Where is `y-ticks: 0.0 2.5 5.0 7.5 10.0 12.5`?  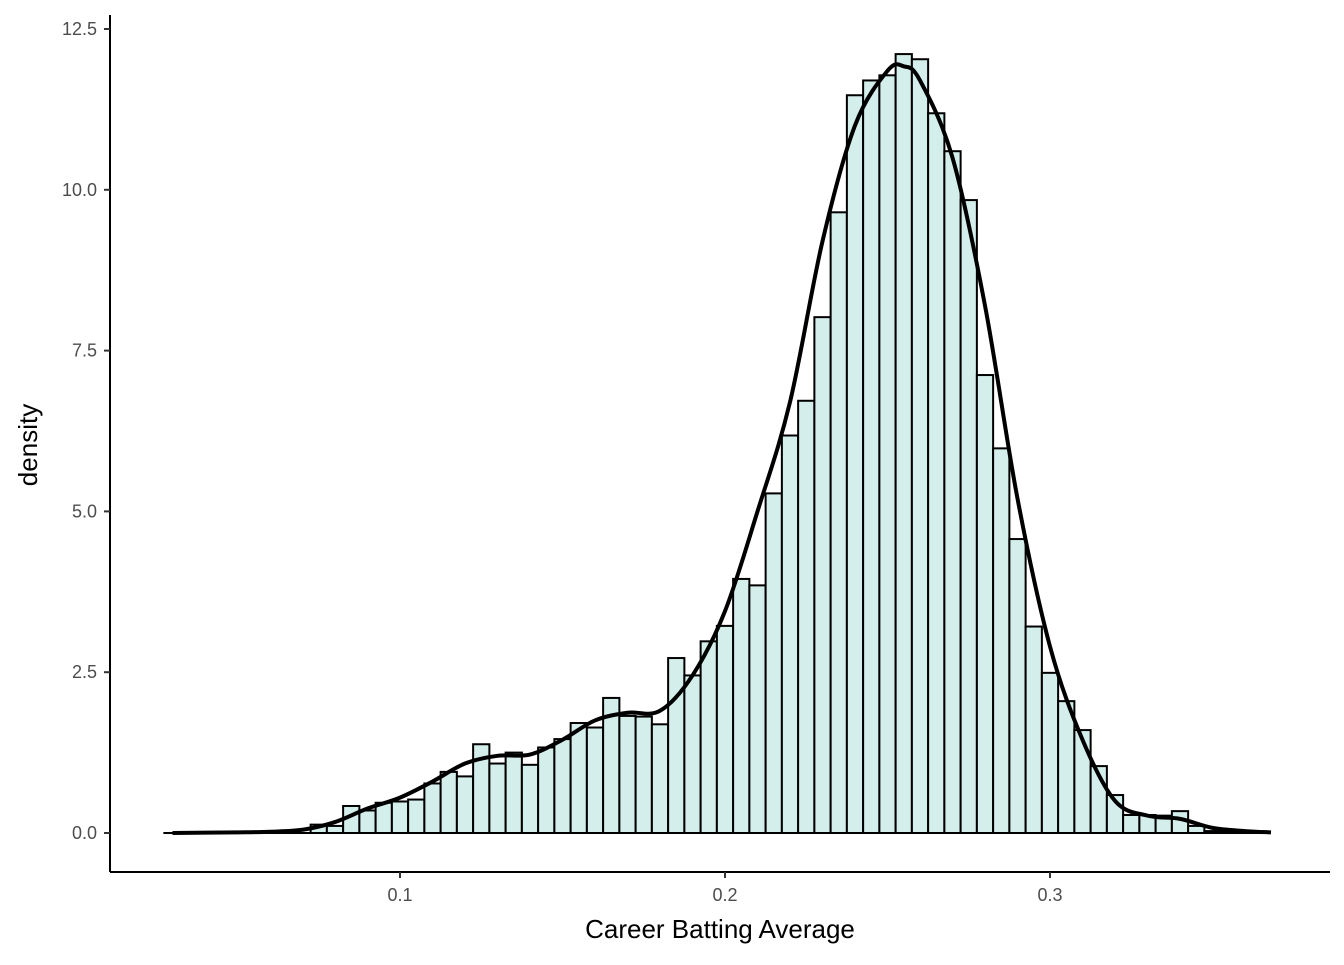 y-ticks: 0.0 2.5 5.0 7.5 10.0 12.5 is located at coordinates (86, 431).